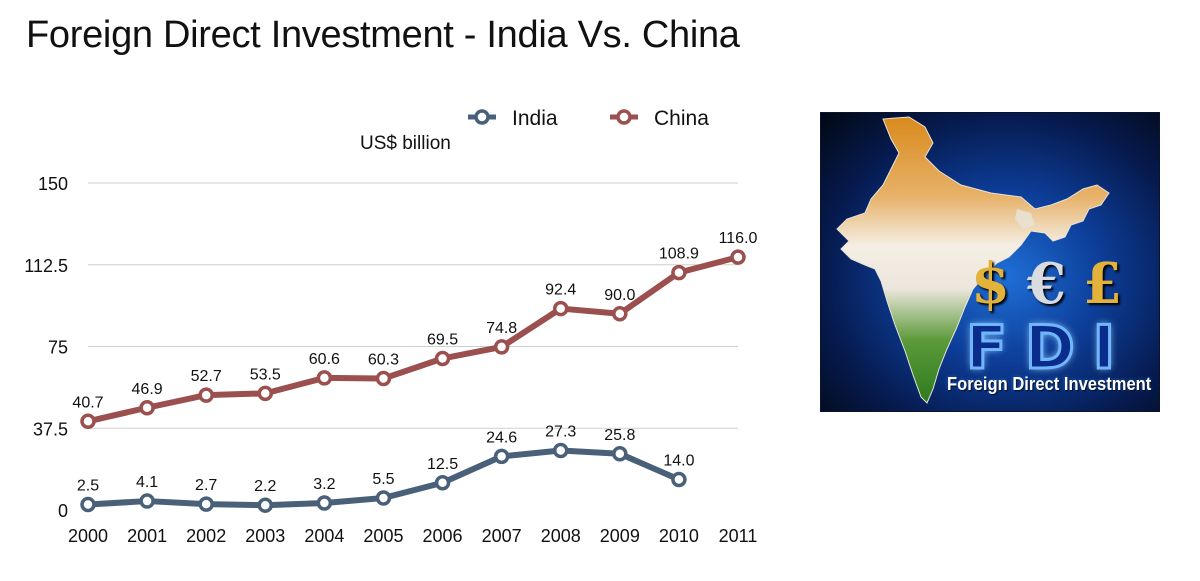 Image resolution: width=1200 pixels, height=581 pixels. Describe the element at coordinates (46, 347) in the screenshot. I see `y-axis-ticks: 0 37.5 75 112.5 150` at that location.